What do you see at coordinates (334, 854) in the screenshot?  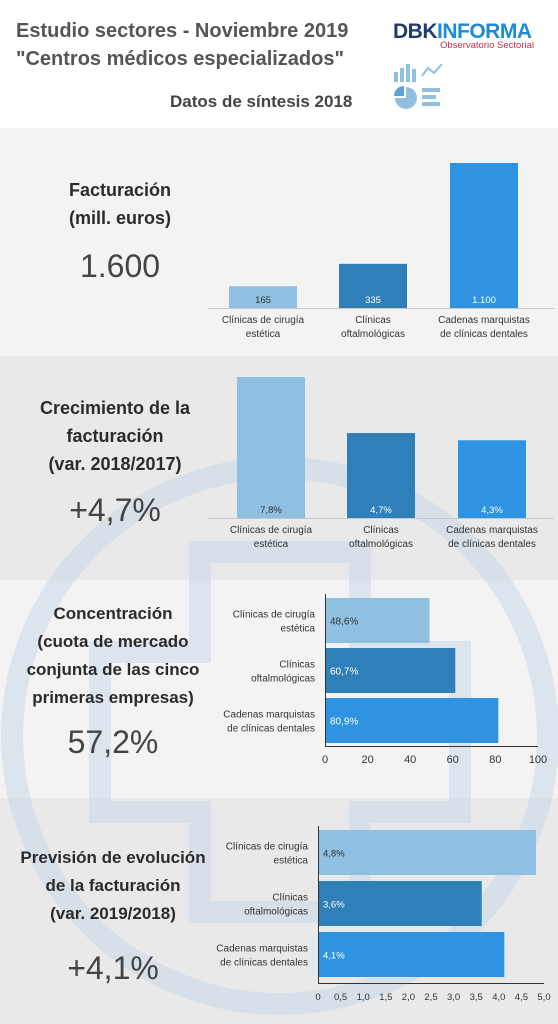 I see `data-label-cirugia-estetica: 4,8%` at bounding box center [334, 854].